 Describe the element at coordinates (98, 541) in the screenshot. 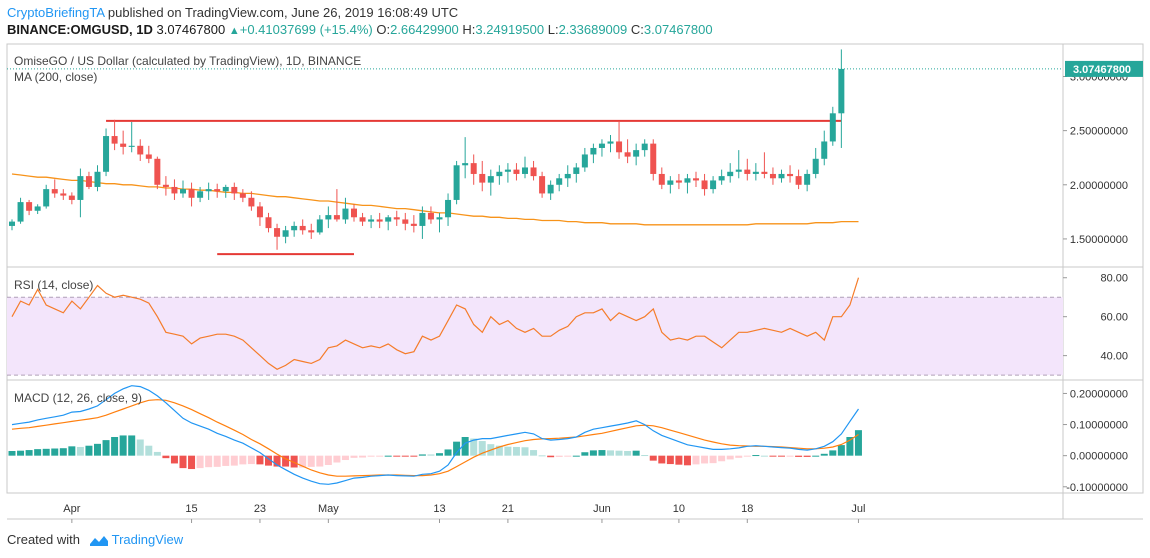

I see `tradingview-cloud-icon` at that location.